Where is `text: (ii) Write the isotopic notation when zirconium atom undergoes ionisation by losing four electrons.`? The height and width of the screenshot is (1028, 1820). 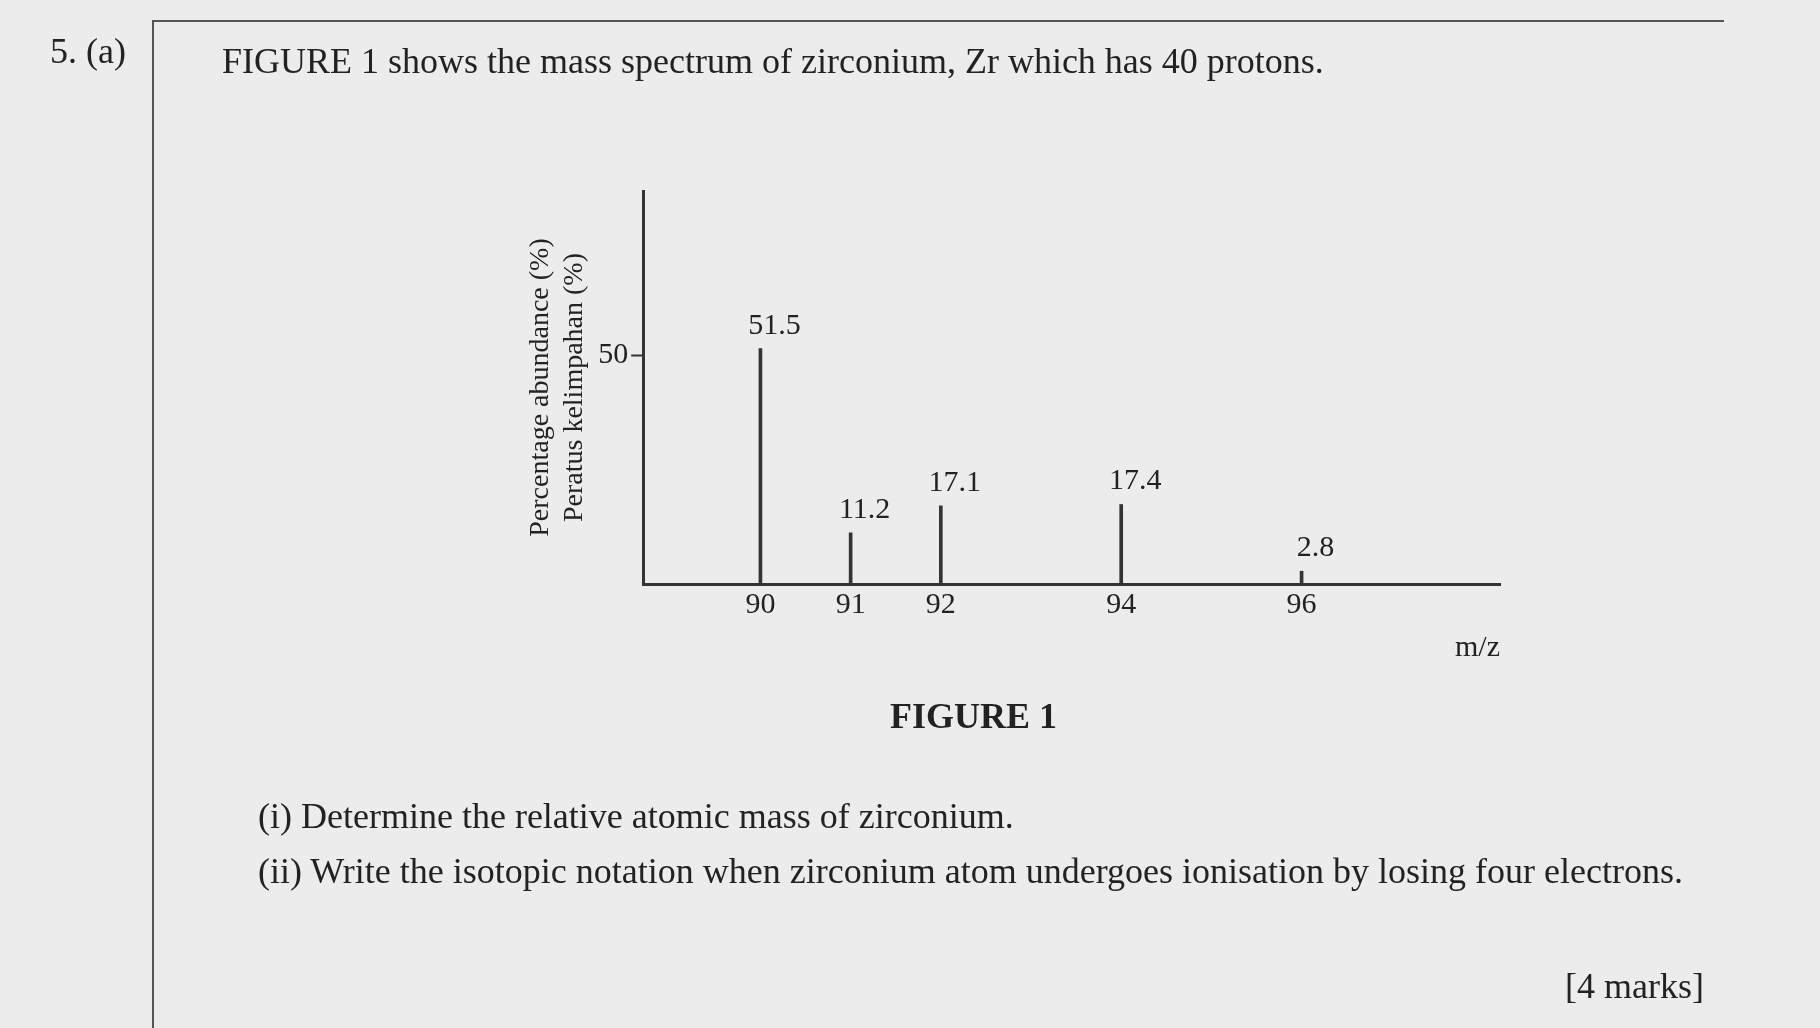
text: (ii) Write the isotopic notation when zirconium atom undergoes ionisation by losing four electrons. is located at coordinates (971, 871).